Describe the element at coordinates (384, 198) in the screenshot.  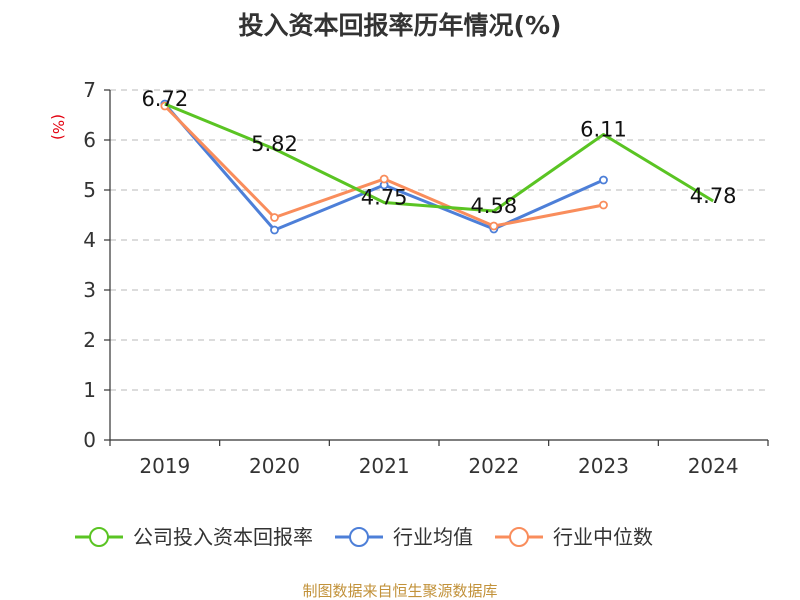
I see `data-label: 4.75` at that location.